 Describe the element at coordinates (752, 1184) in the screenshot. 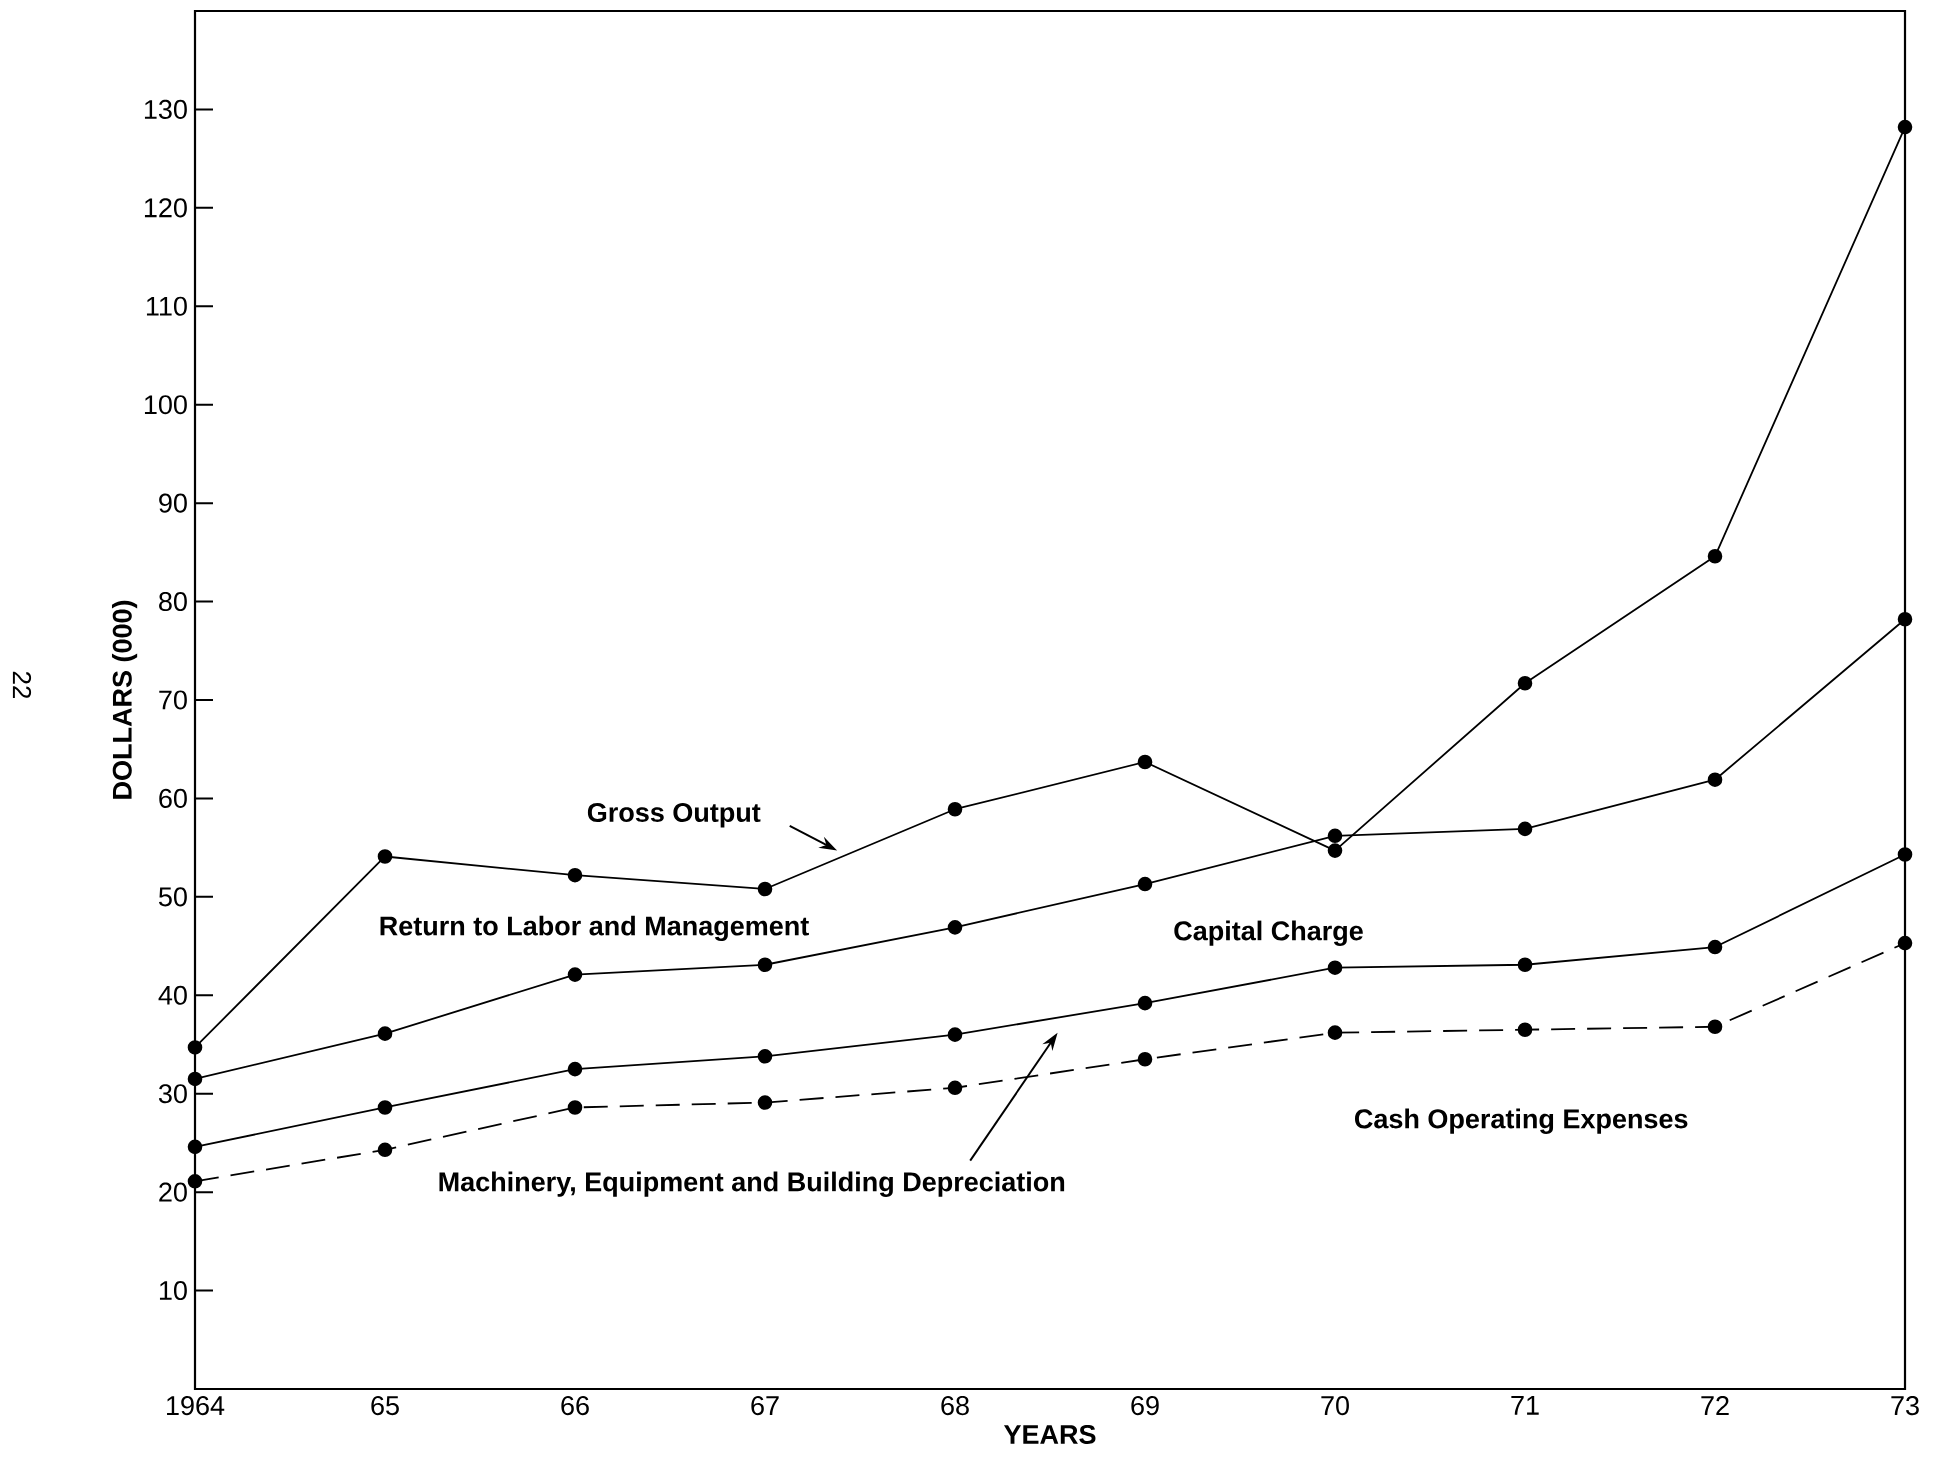

I see `annotation: Machinery, Equipment and Building Depreciation` at that location.